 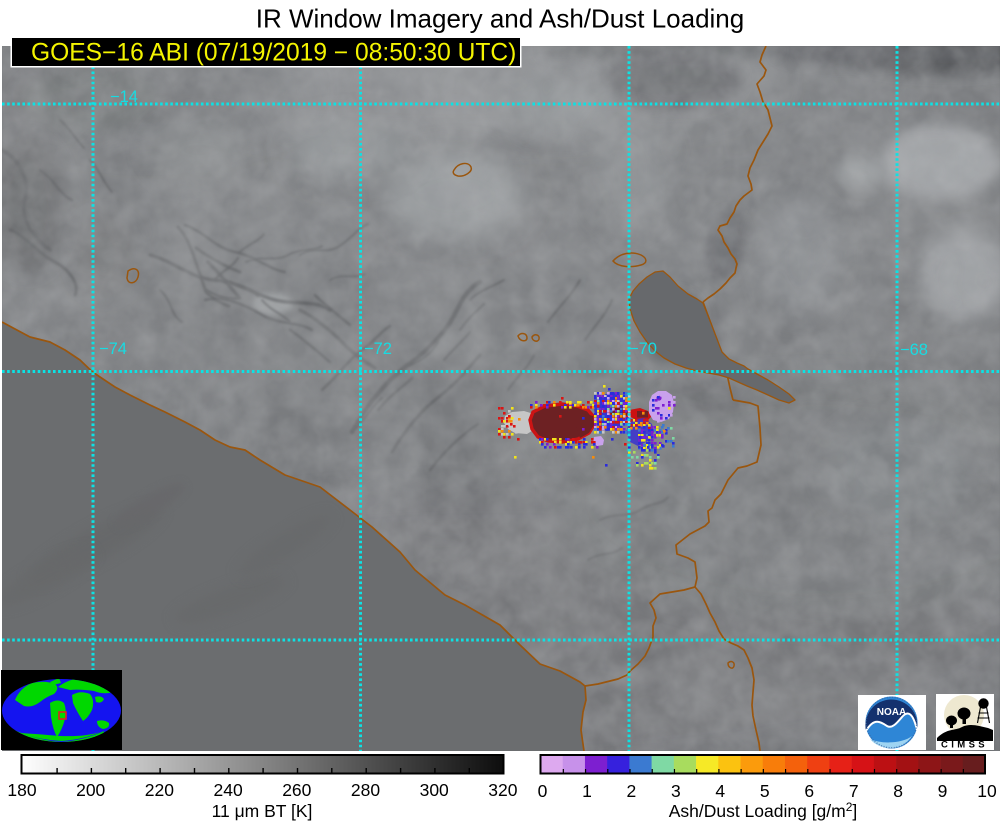 What do you see at coordinates (914, 350) in the screenshot?
I see `svg-text: −68` at bounding box center [914, 350].